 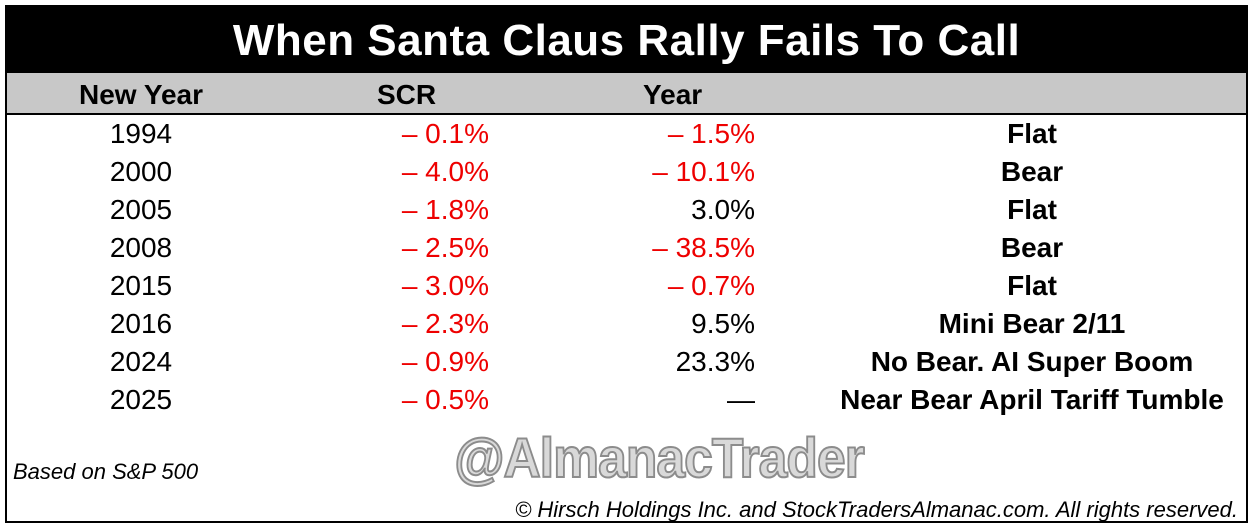 I want to click on cell-scr: – 4.0%, so click(x=445, y=171).